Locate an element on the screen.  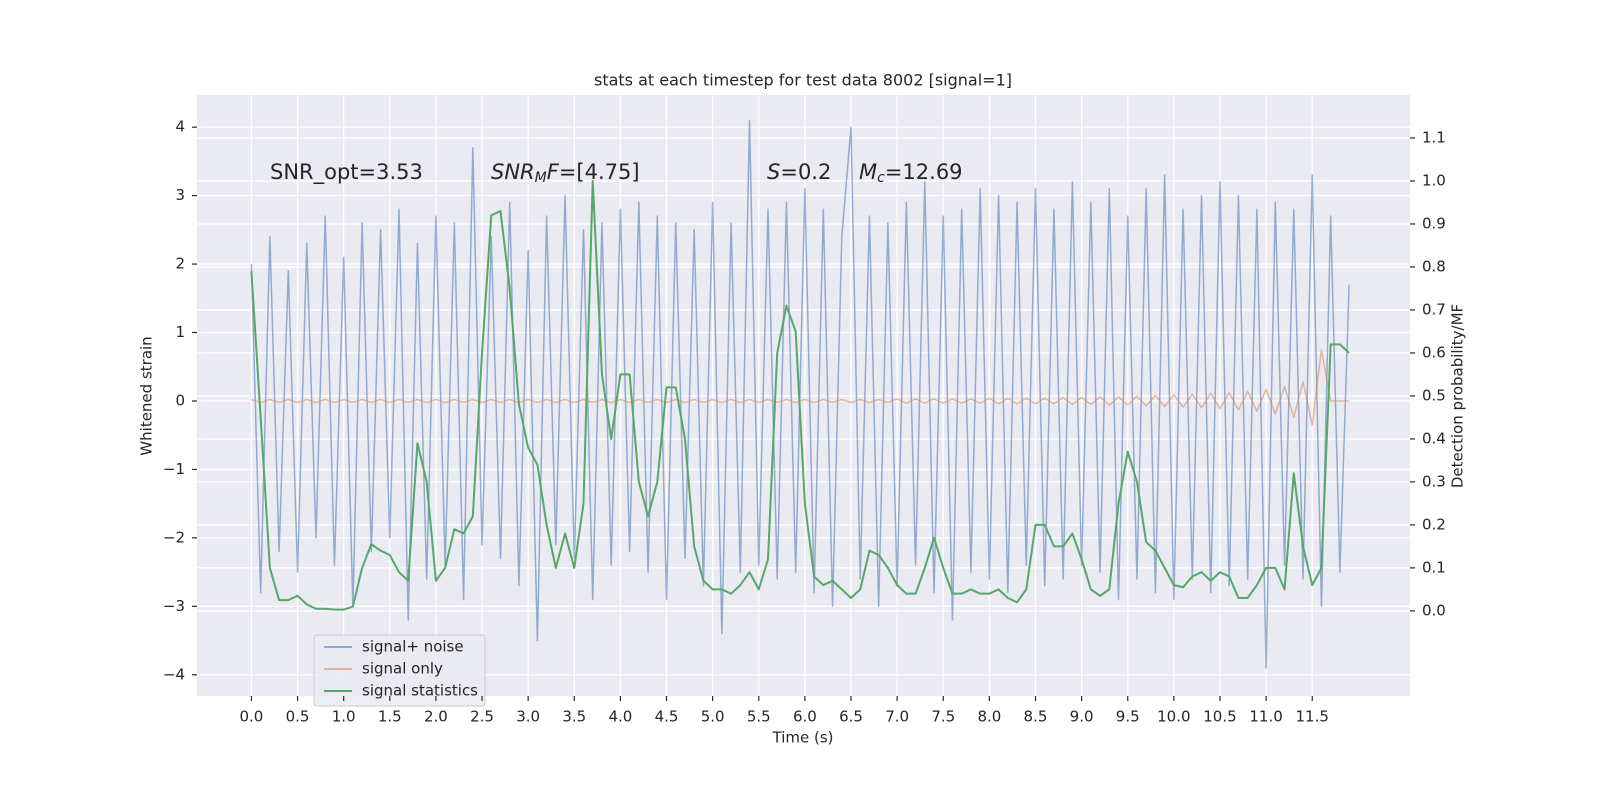
y2-tick-label: 0.6 is located at coordinates (1434, 352).